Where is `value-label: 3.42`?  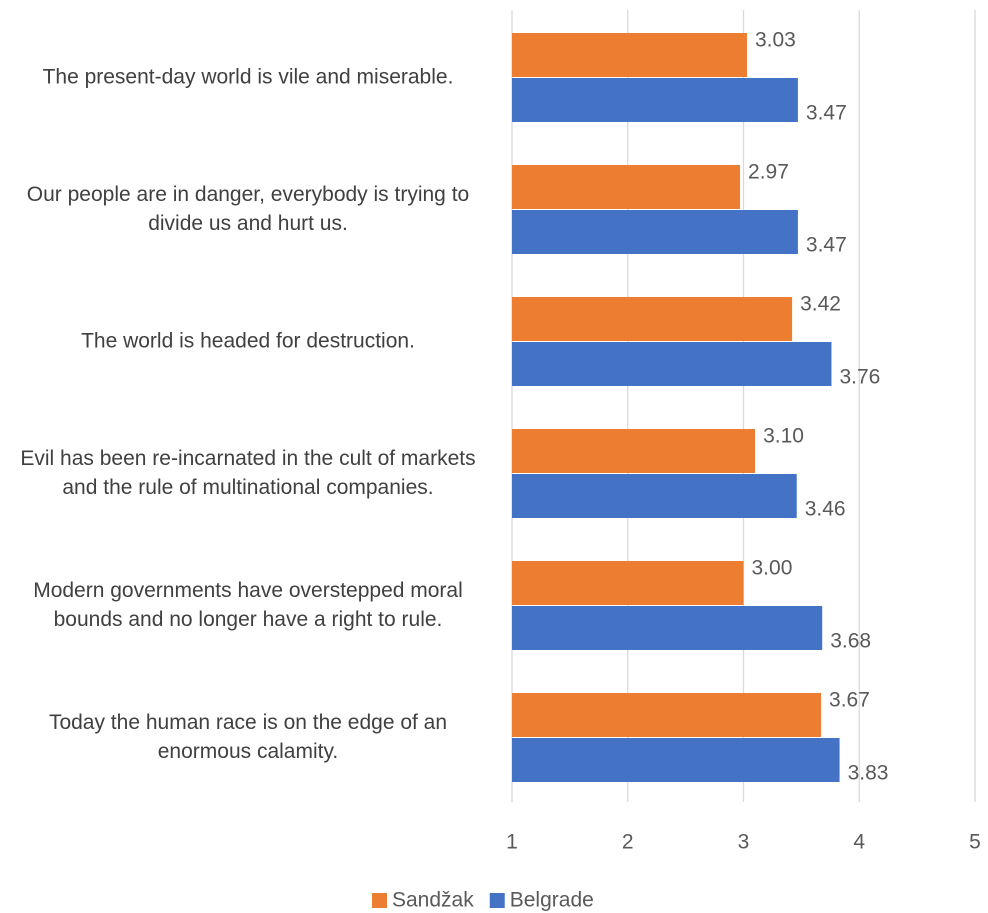 value-label: 3.42 is located at coordinates (820, 304).